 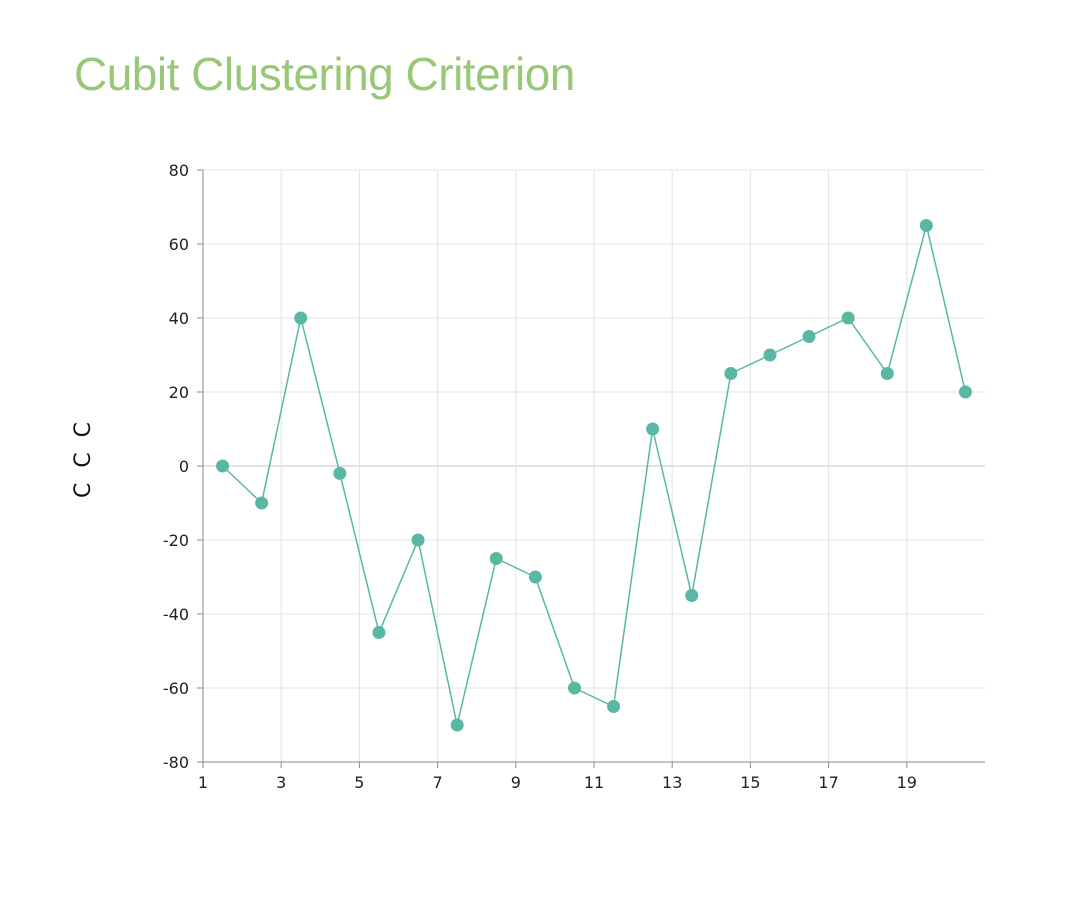 I want to click on x-tick-label: 5, so click(x=359, y=782).